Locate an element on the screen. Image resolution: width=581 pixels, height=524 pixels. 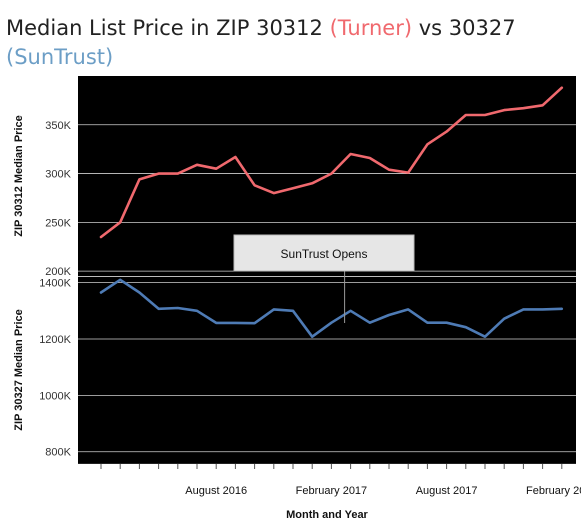
y-tick-label: 1400K is located at coordinates (55, 284).